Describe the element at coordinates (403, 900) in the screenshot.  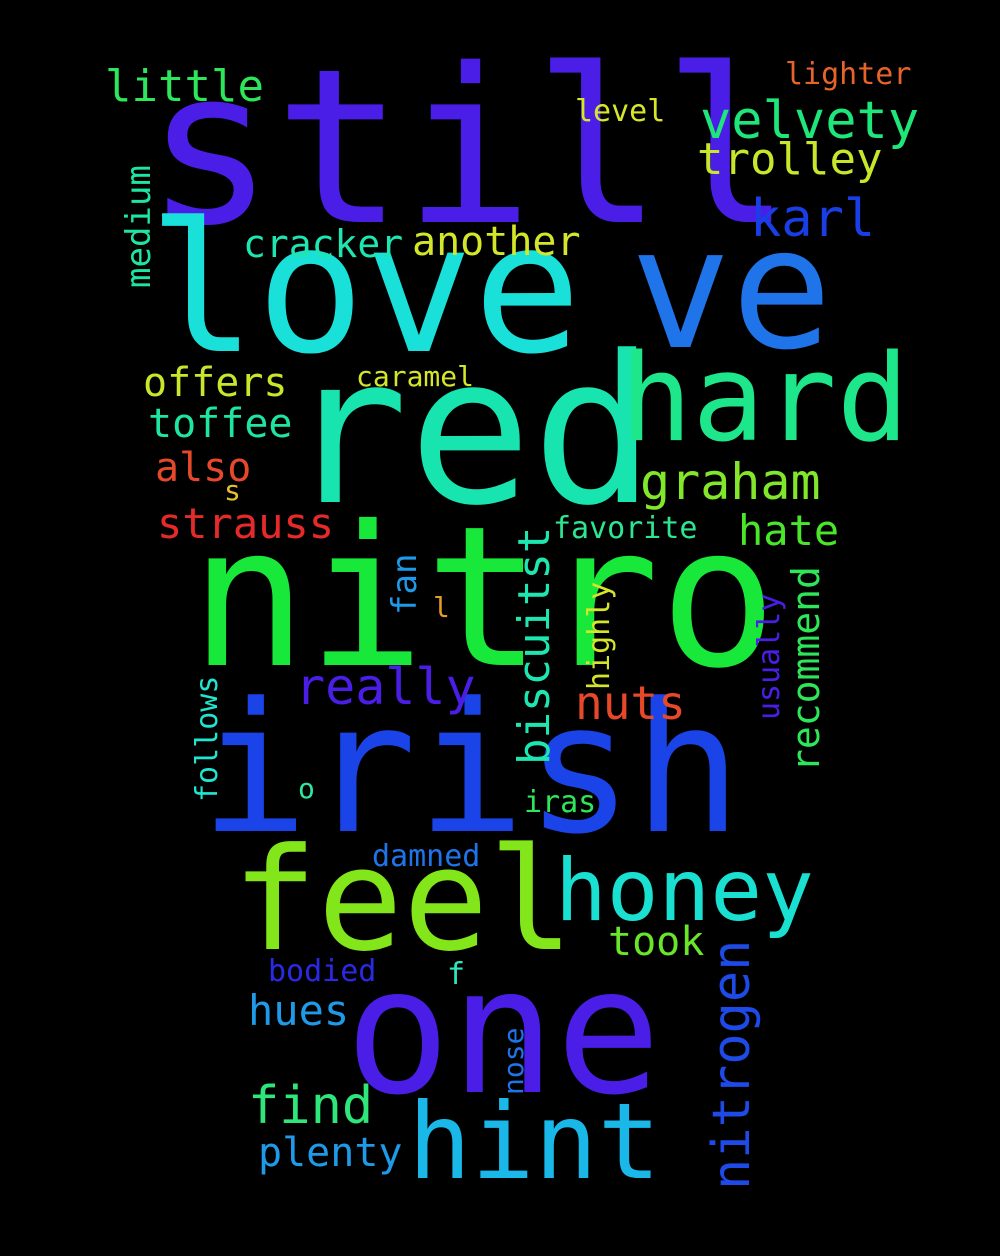
I see `word-feel: feel` at that location.